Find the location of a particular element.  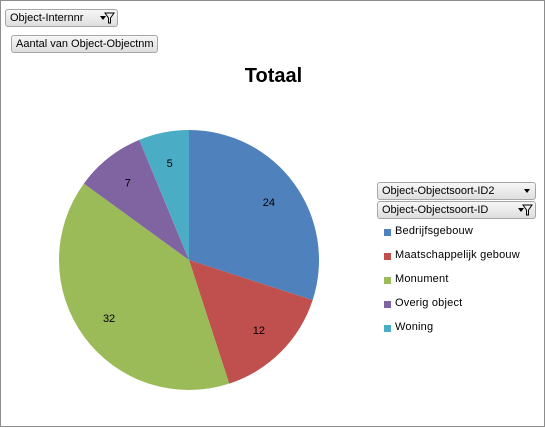

legend-label: Bedrijfsgebouw is located at coordinates (434, 231).